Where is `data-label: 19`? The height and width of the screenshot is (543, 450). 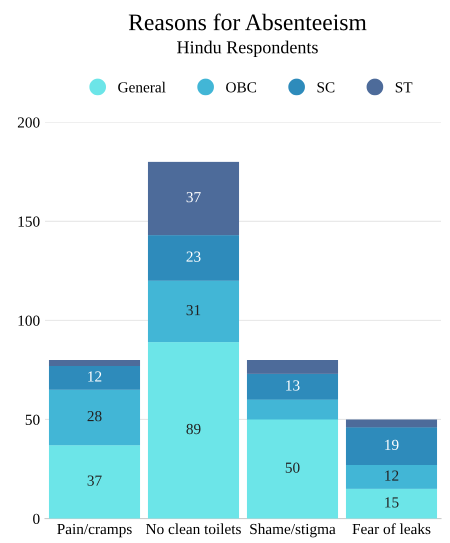 data-label: 19 is located at coordinates (392, 445).